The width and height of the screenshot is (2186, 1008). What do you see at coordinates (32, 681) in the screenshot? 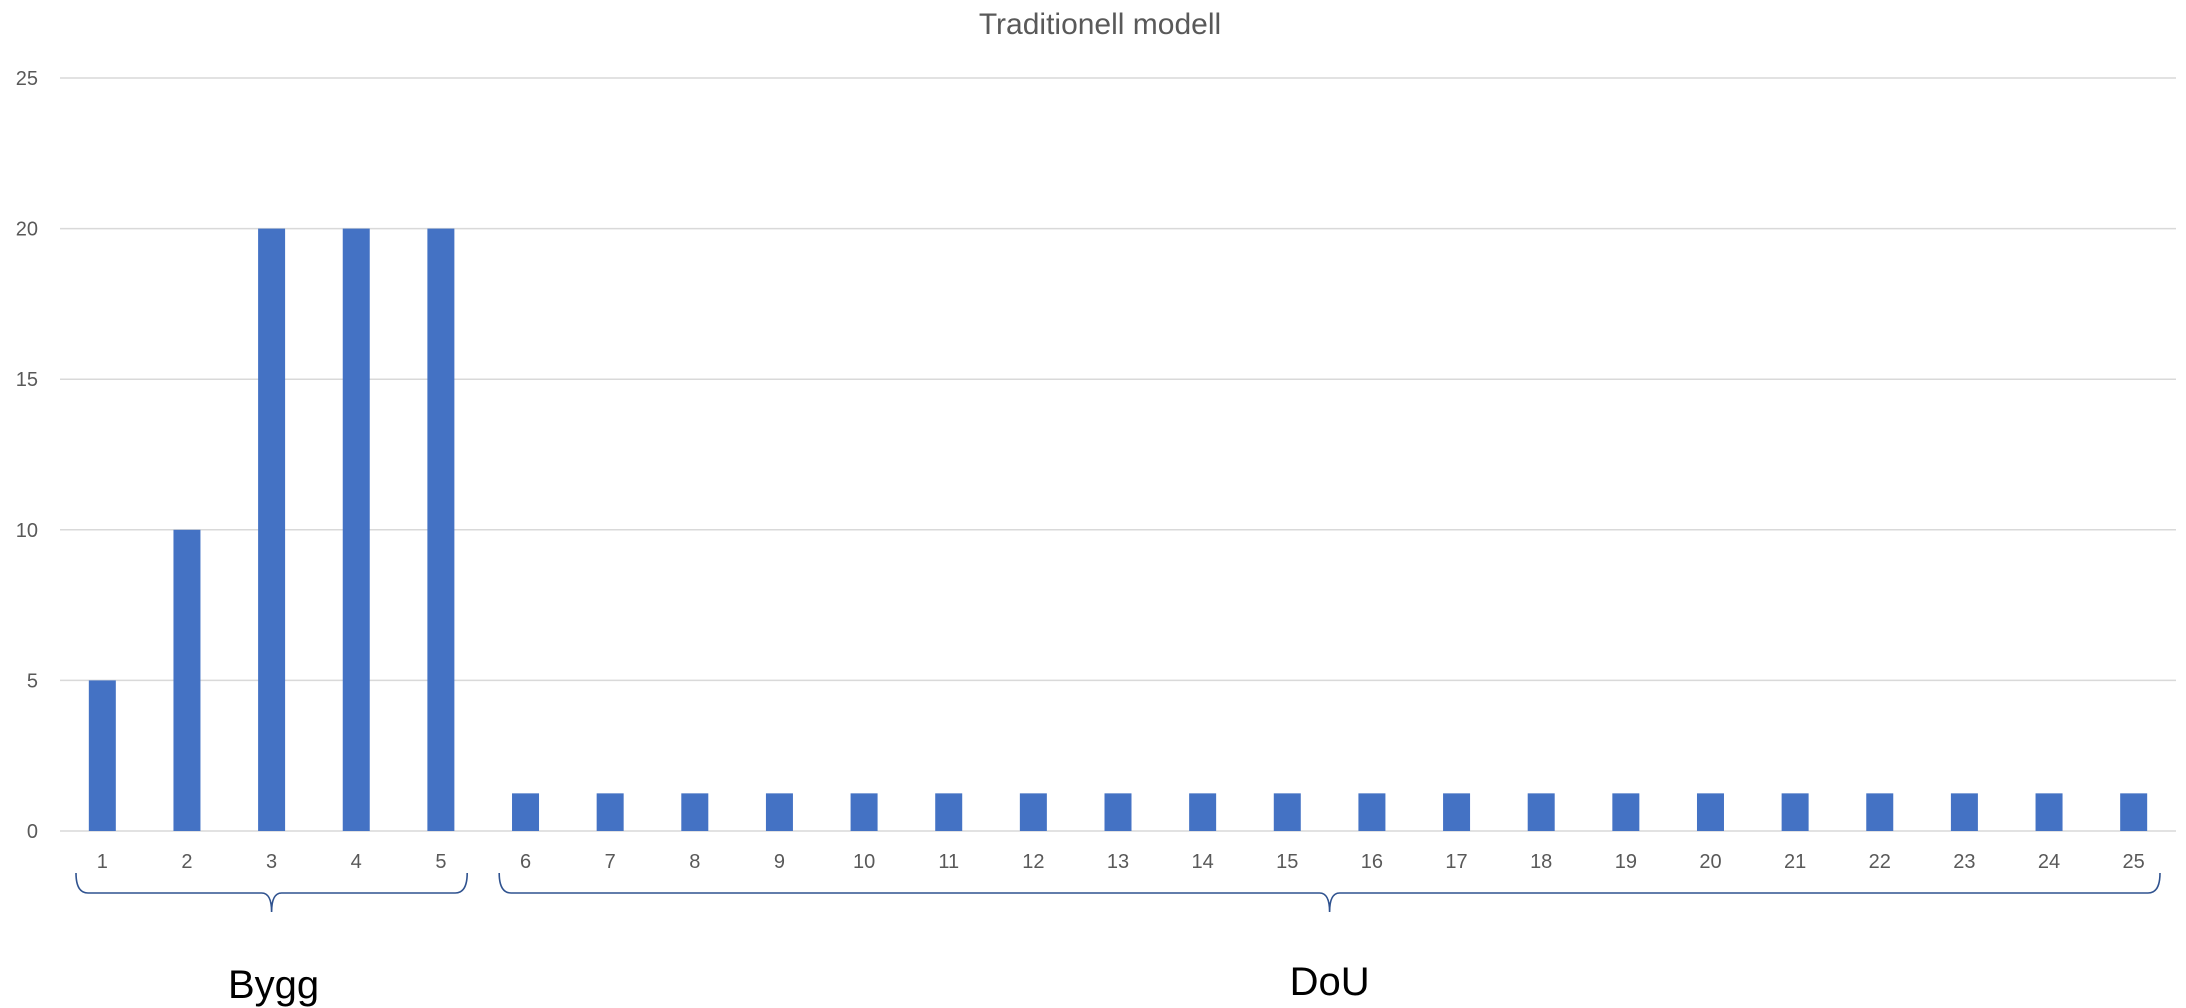
I see `y-tick-label: 5` at bounding box center [32, 681].